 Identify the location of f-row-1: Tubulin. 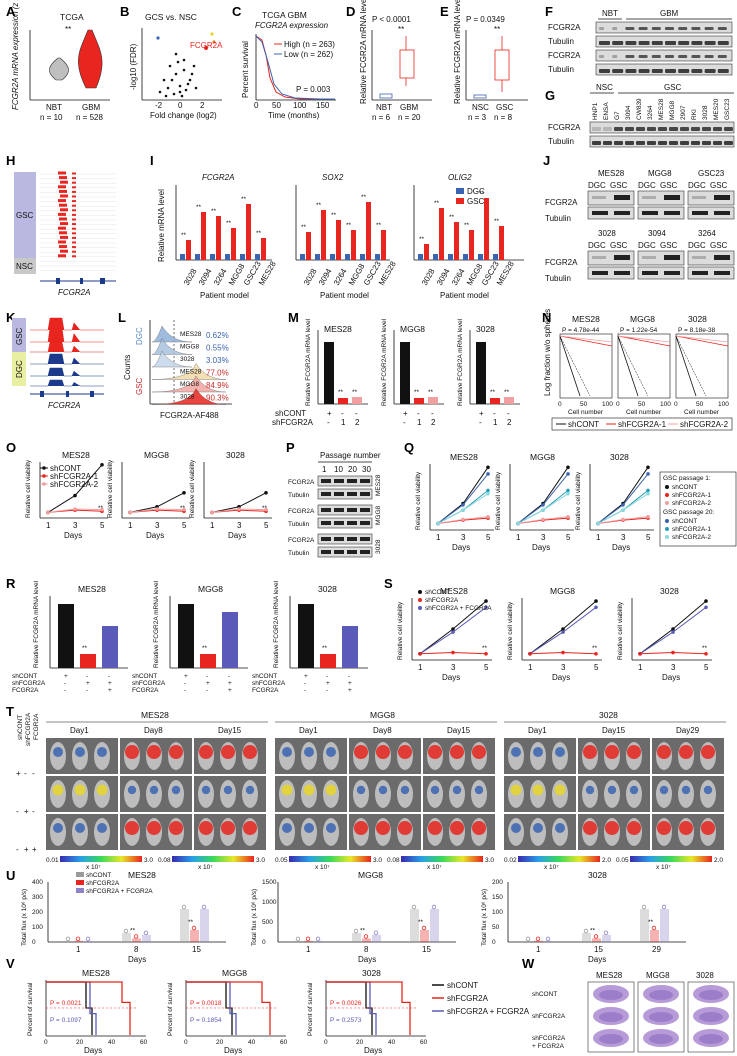
(561, 41).